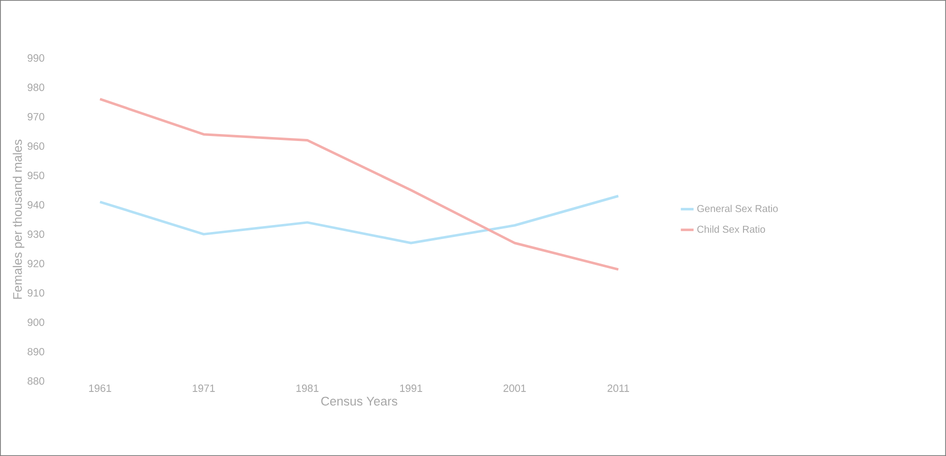  What do you see at coordinates (36, 116) in the screenshot?
I see `y-tick-label: 970` at bounding box center [36, 116].